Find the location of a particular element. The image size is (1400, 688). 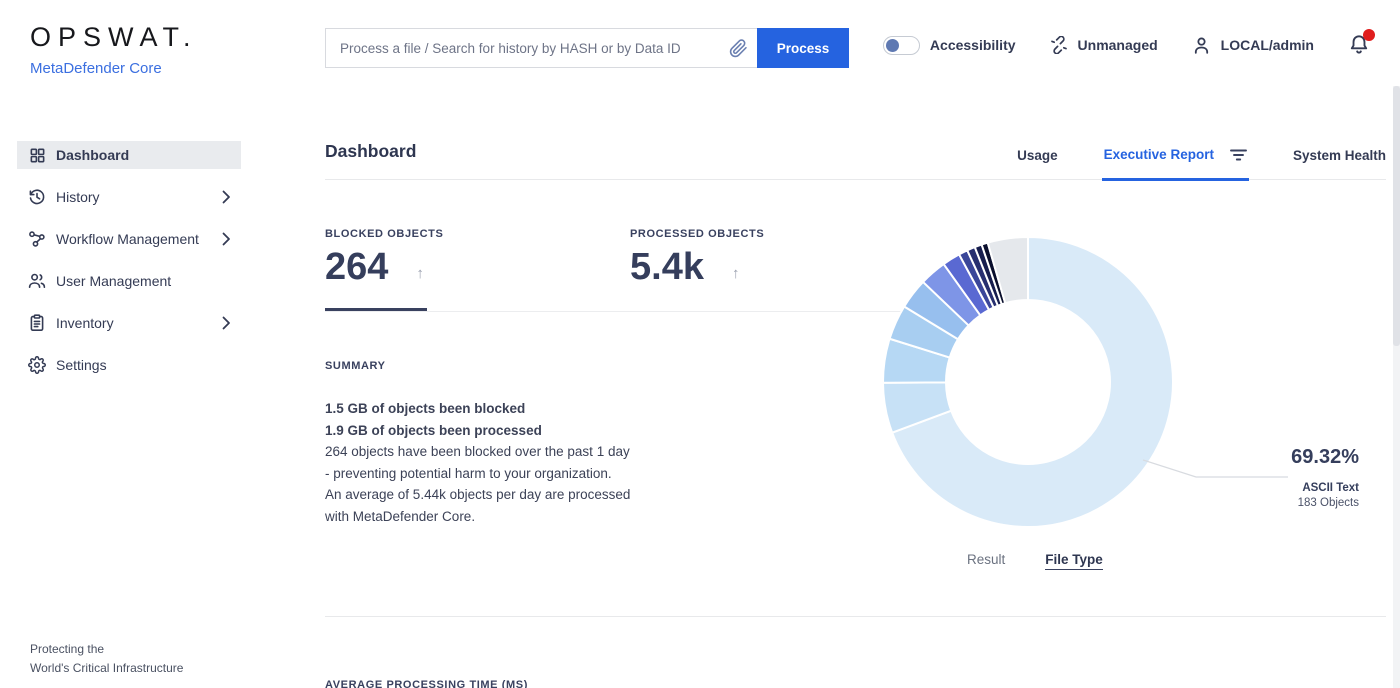

metric-value: 264 is located at coordinates (357, 267).